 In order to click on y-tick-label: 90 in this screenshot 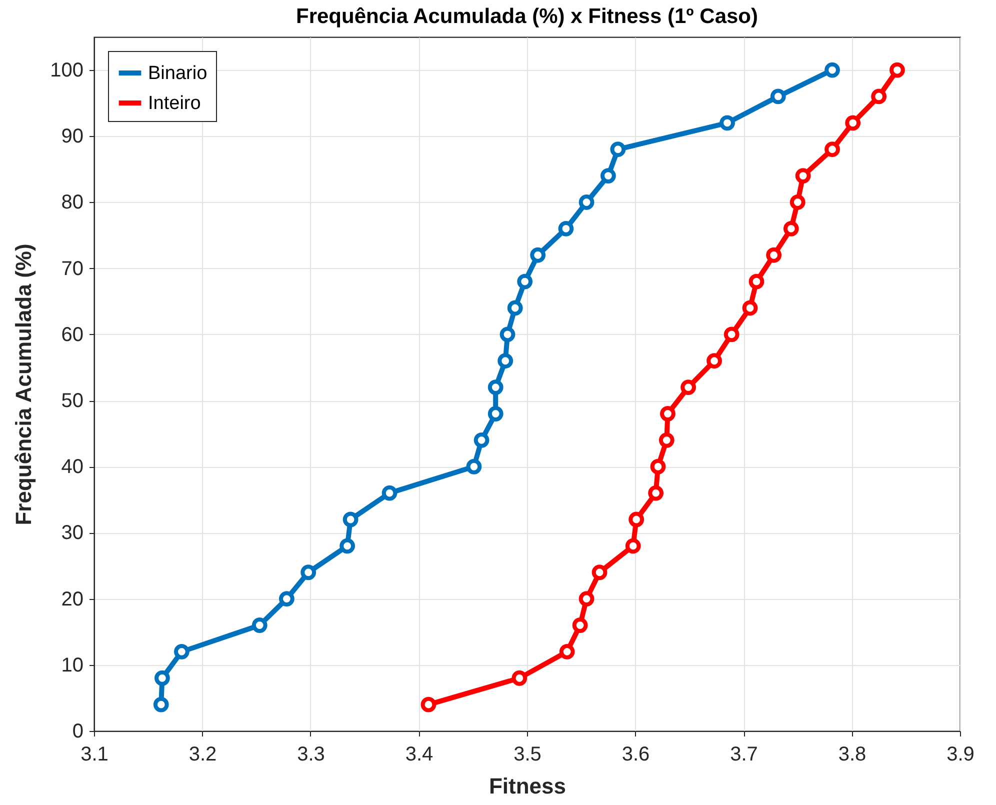, I will do `click(72, 137)`.